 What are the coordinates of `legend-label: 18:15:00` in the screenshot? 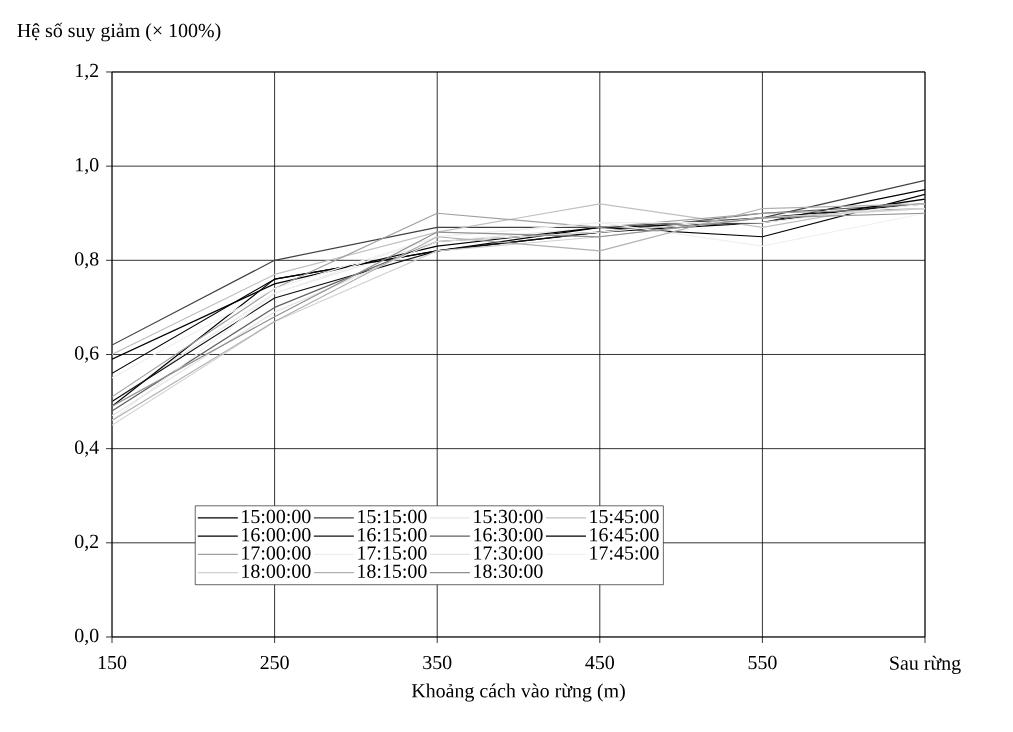 It's located at (392, 571).